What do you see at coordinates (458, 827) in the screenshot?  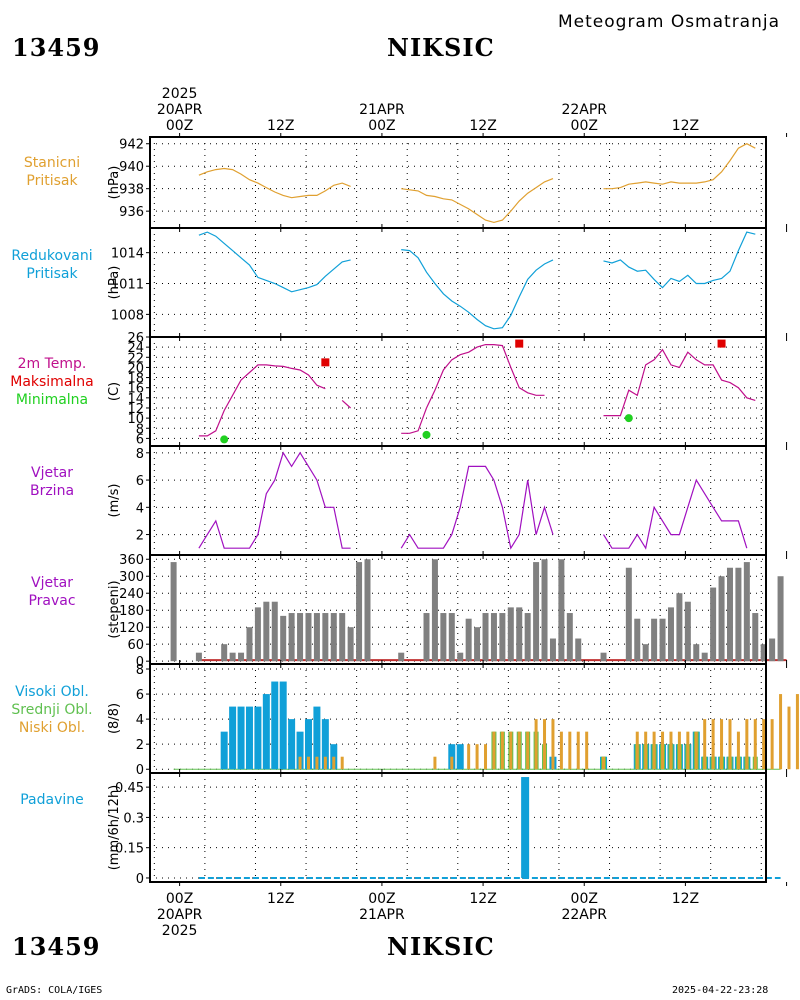 I see `panel-frame` at bounding box center [458, 827].